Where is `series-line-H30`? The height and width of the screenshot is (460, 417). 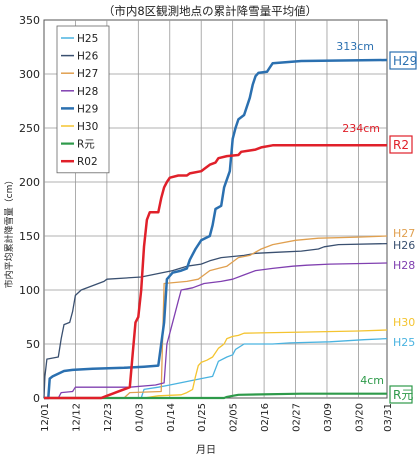
series-line-H30 is located at coordinates (216, 364).